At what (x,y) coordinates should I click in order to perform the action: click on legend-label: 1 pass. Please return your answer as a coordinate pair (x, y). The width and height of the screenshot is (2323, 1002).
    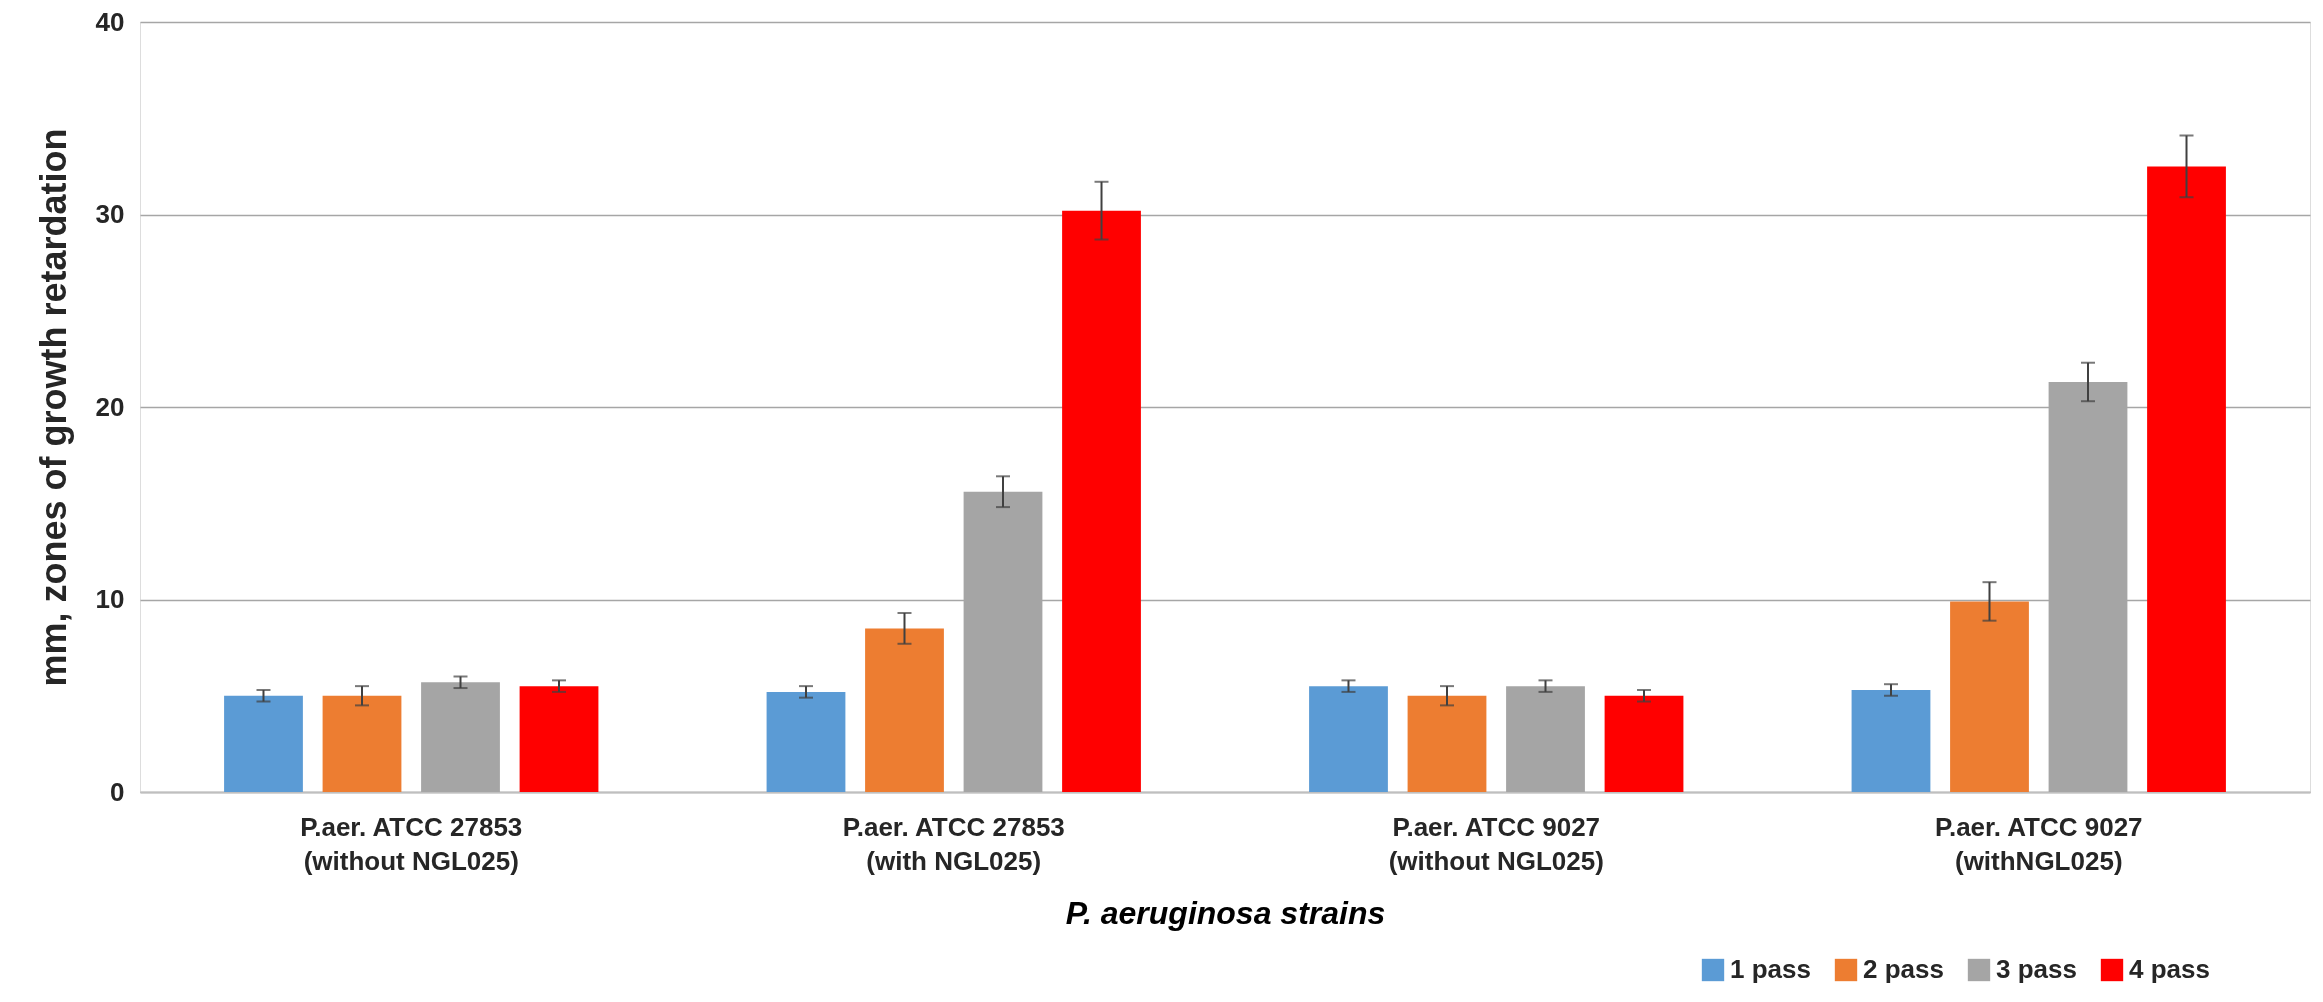
    Looking at the image, I should click on (1770, 969).